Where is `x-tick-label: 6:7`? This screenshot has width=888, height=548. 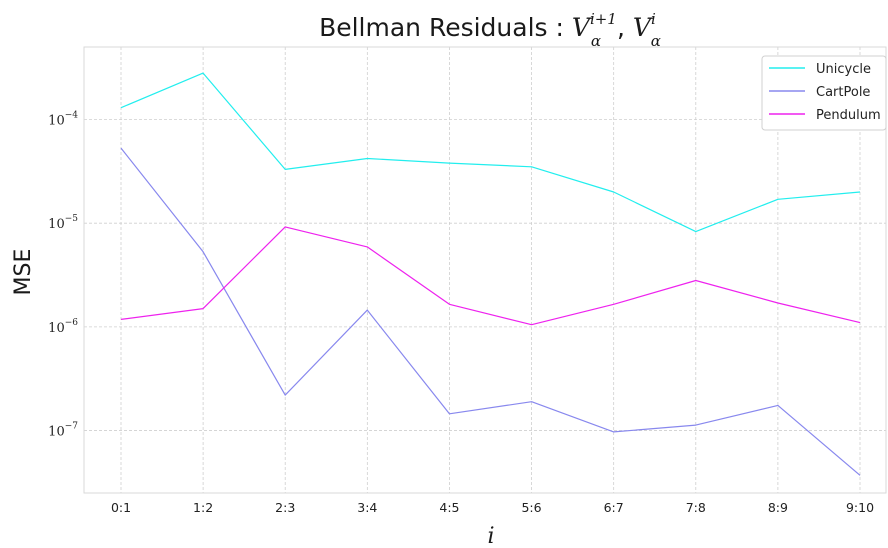 x-tick-label: 6:7 is located at coordinates (614, 507).